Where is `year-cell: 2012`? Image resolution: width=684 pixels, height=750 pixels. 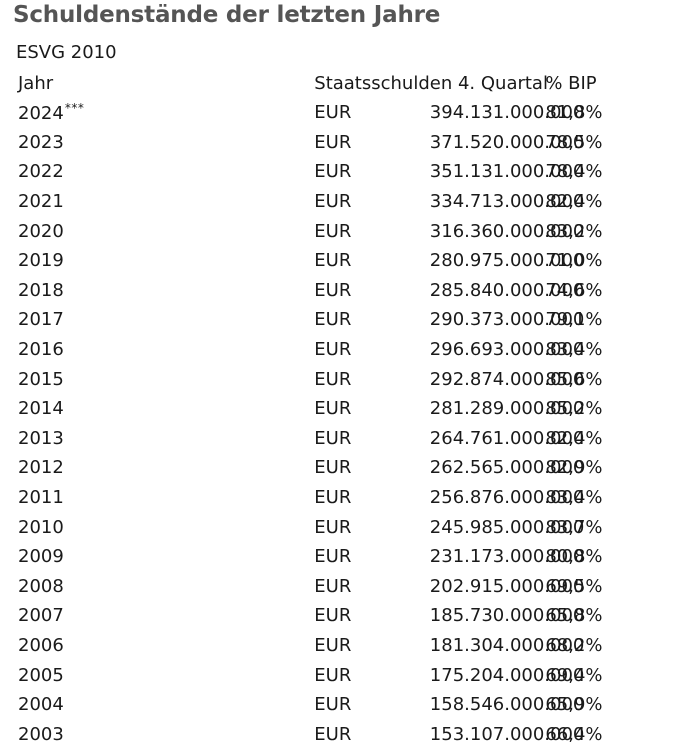
year-cell: 2012 is located at coordinates (157, 468).